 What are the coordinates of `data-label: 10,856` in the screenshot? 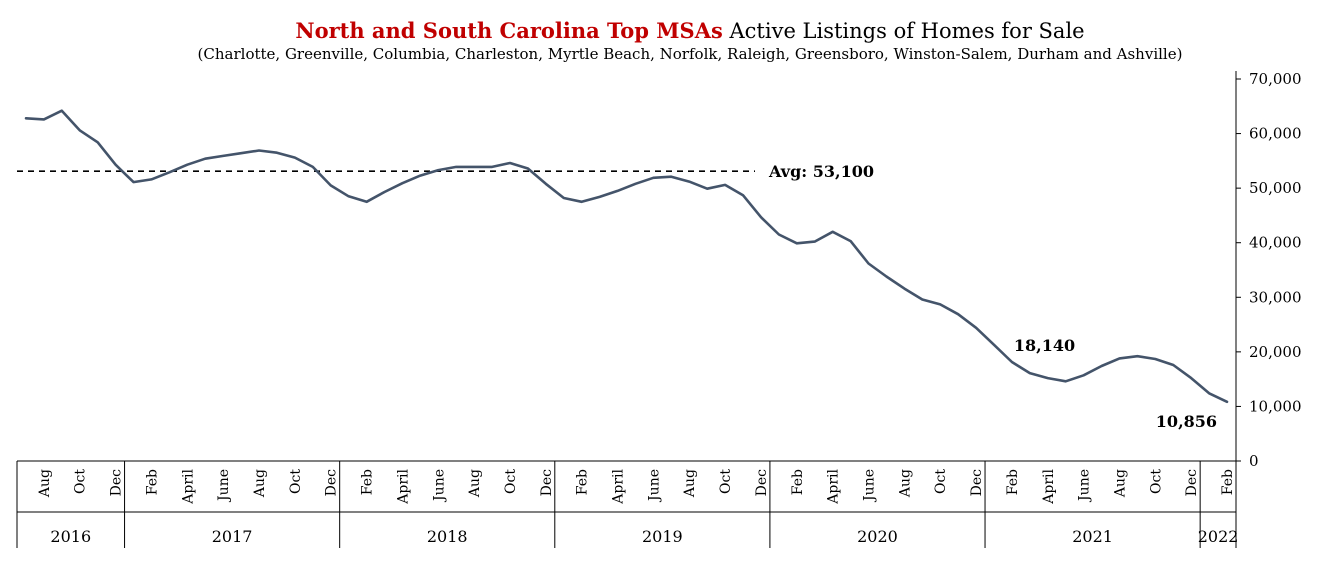 It's located at (1186, 421).